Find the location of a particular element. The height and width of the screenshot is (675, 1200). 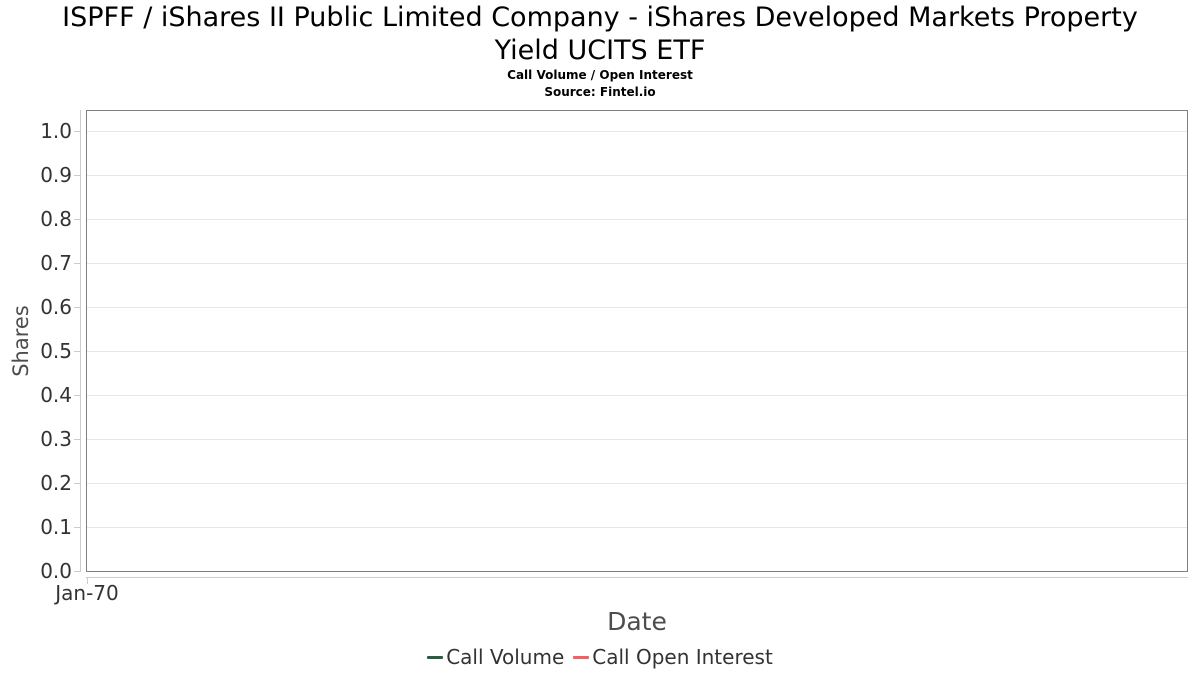

y-tick-label: 0.5 is located at coordinates (56, 351).